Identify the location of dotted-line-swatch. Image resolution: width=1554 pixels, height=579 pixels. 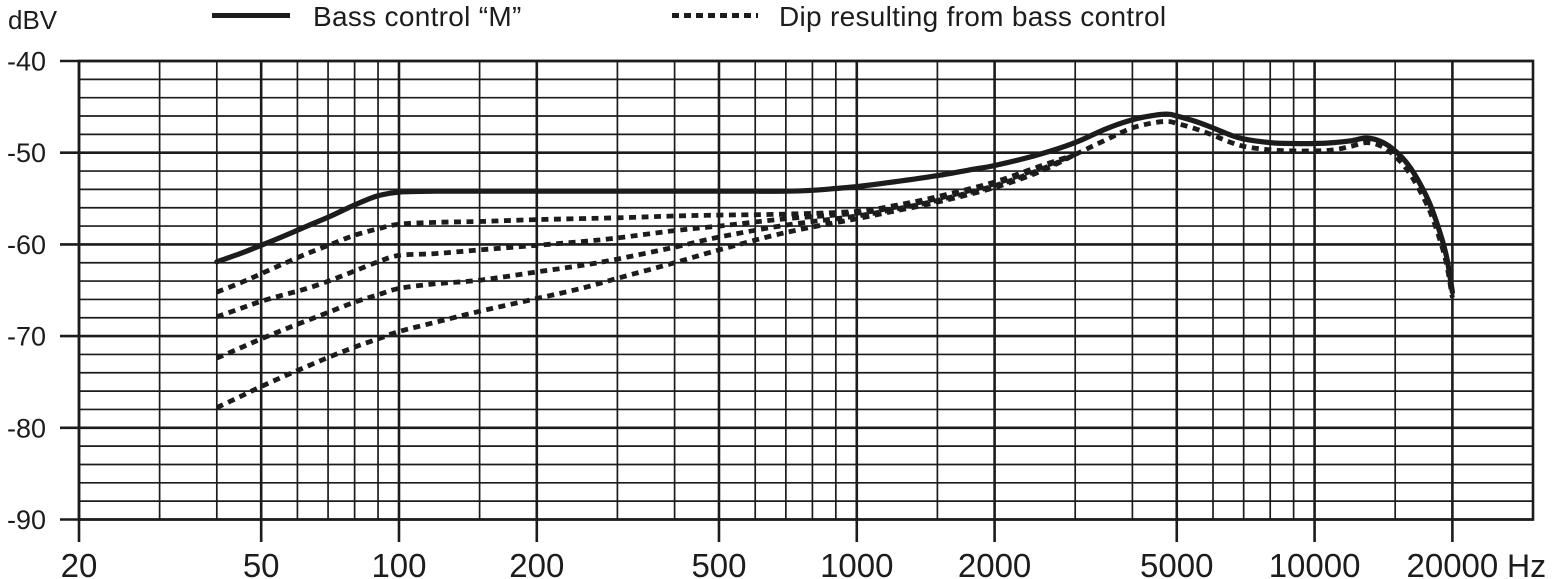
(715, 15).